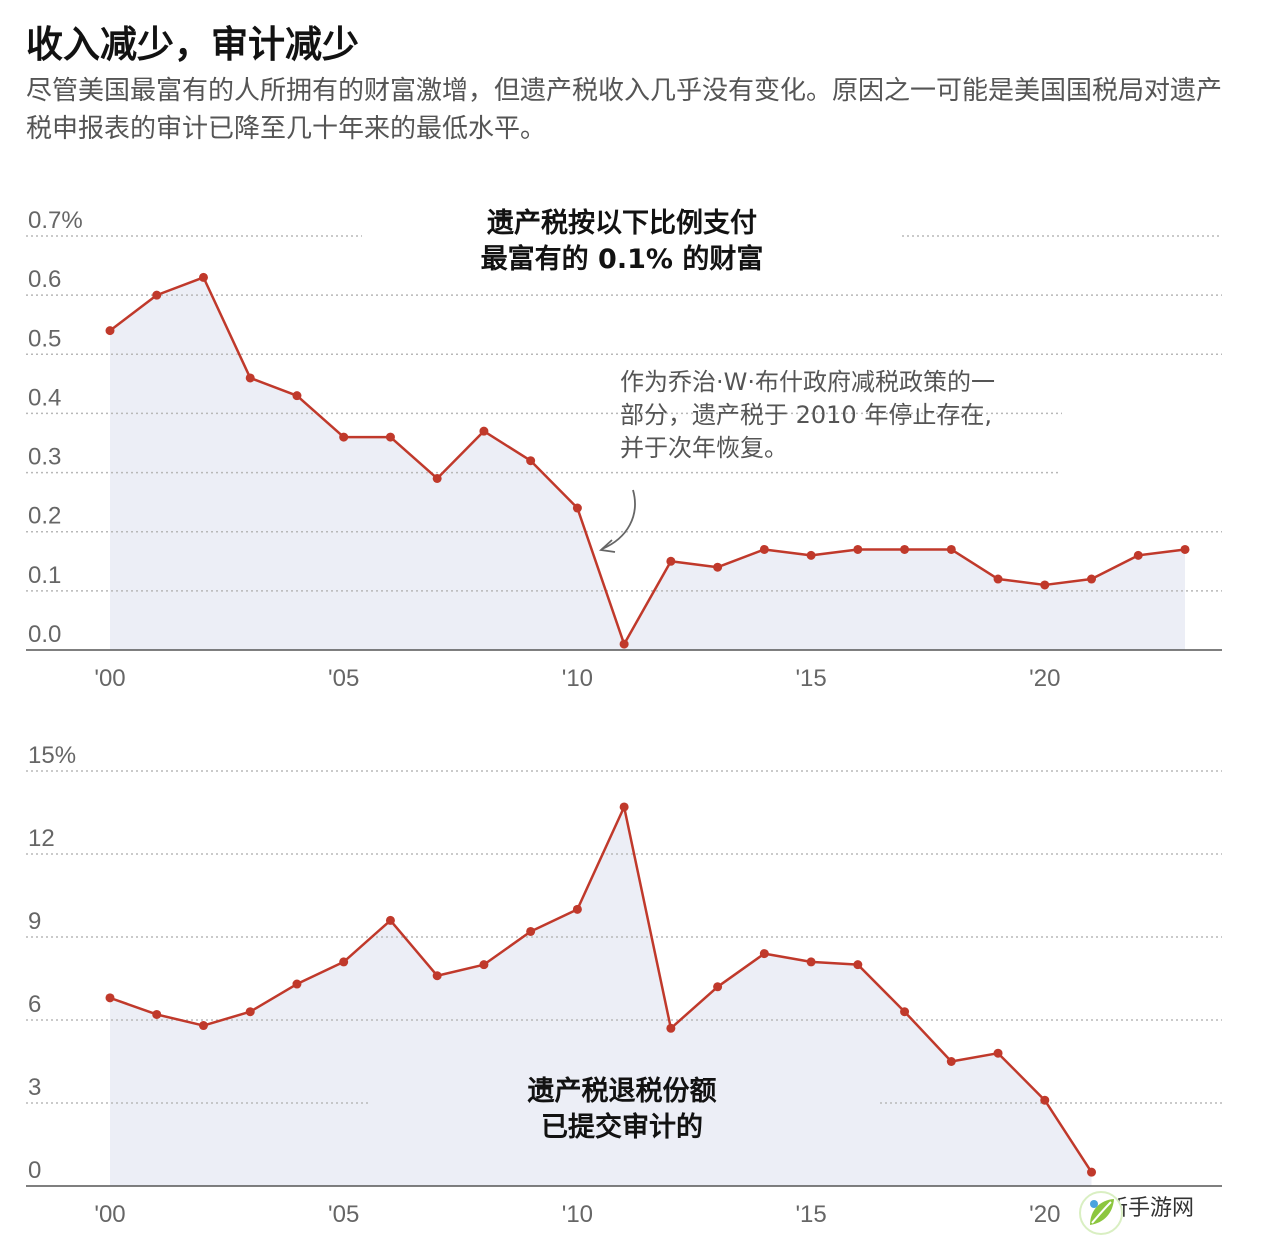 The image size is (1262, 1242). What do you see at coordinates (44, 457) in the screenshot?
I see `y-tick-label: 0.3` at bounding box center [44, 457].